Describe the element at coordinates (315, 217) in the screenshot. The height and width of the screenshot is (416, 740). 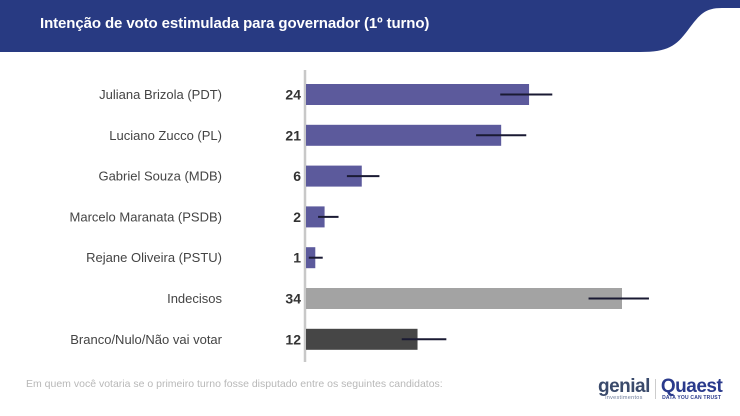
I see `bar-marcelo-maranata-psdb` at that location.